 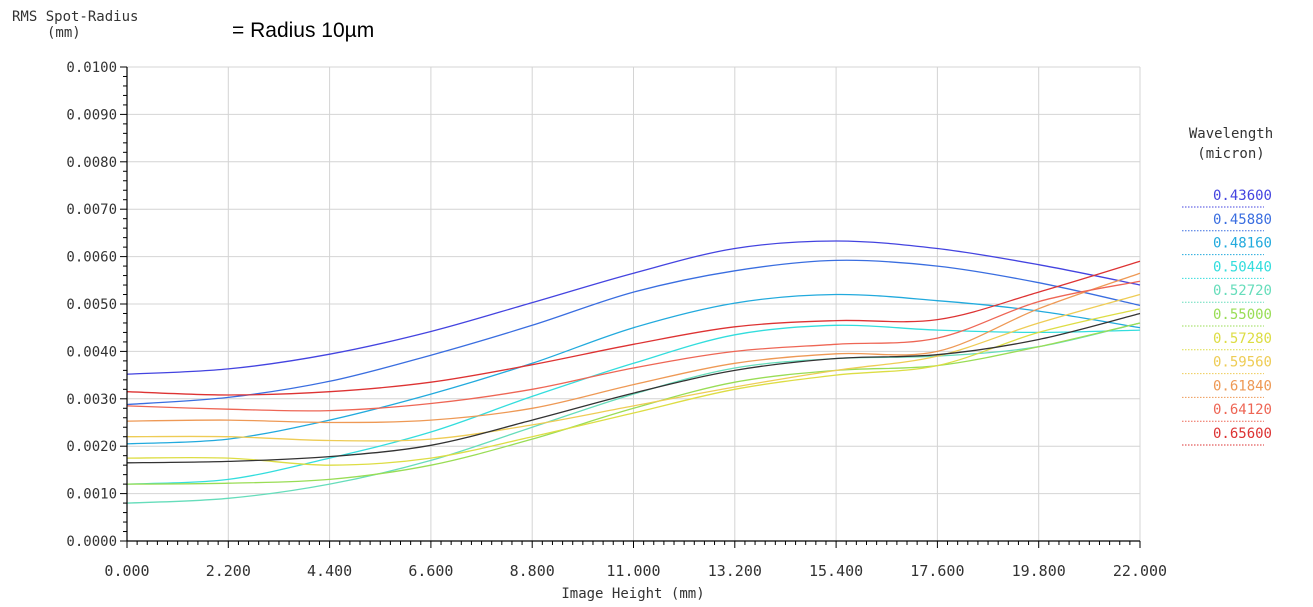 I want to click on x-tick-label: 15.400, so click(x=836, y=571).